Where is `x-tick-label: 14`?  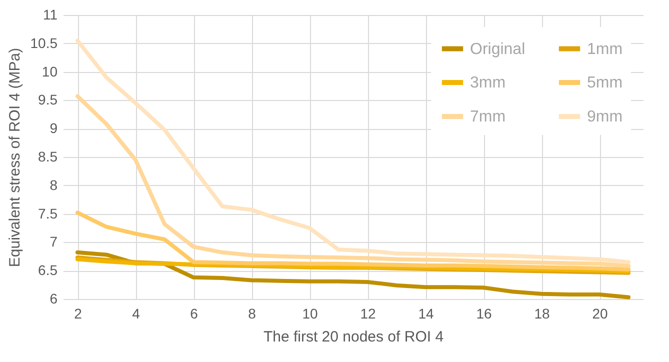
x-tick-label: 14 is located at coordinates (426, 314).